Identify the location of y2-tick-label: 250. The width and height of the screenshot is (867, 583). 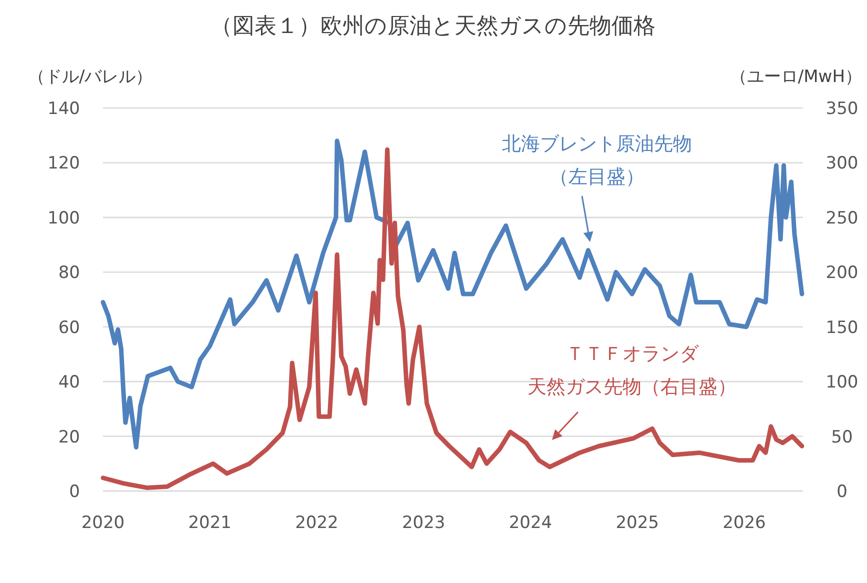
(842, 218).